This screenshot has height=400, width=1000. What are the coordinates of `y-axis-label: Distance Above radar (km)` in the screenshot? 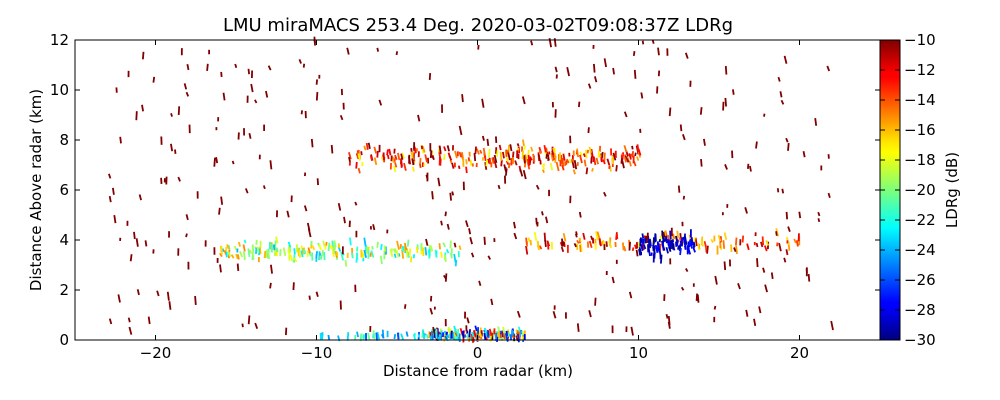 It's located at (36, 190).